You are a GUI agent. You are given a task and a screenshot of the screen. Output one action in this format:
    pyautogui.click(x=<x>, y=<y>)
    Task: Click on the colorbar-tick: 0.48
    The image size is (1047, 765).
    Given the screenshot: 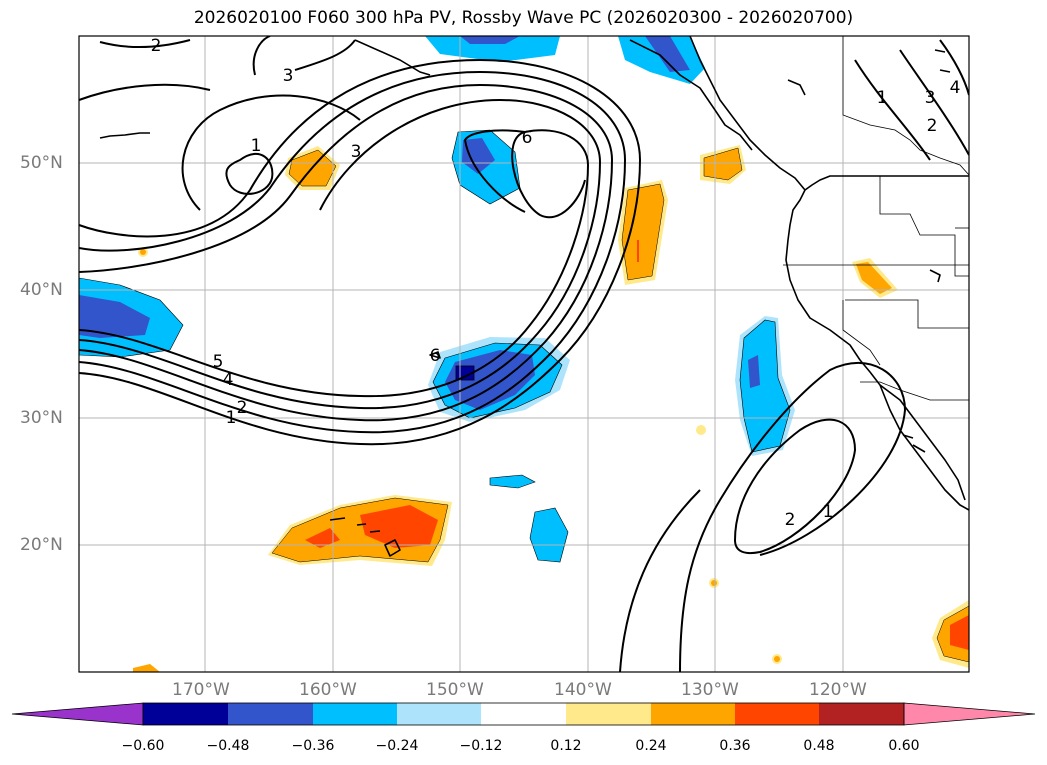 What is the action you would take?
    pyautogui.click(x=819, y=746)
    